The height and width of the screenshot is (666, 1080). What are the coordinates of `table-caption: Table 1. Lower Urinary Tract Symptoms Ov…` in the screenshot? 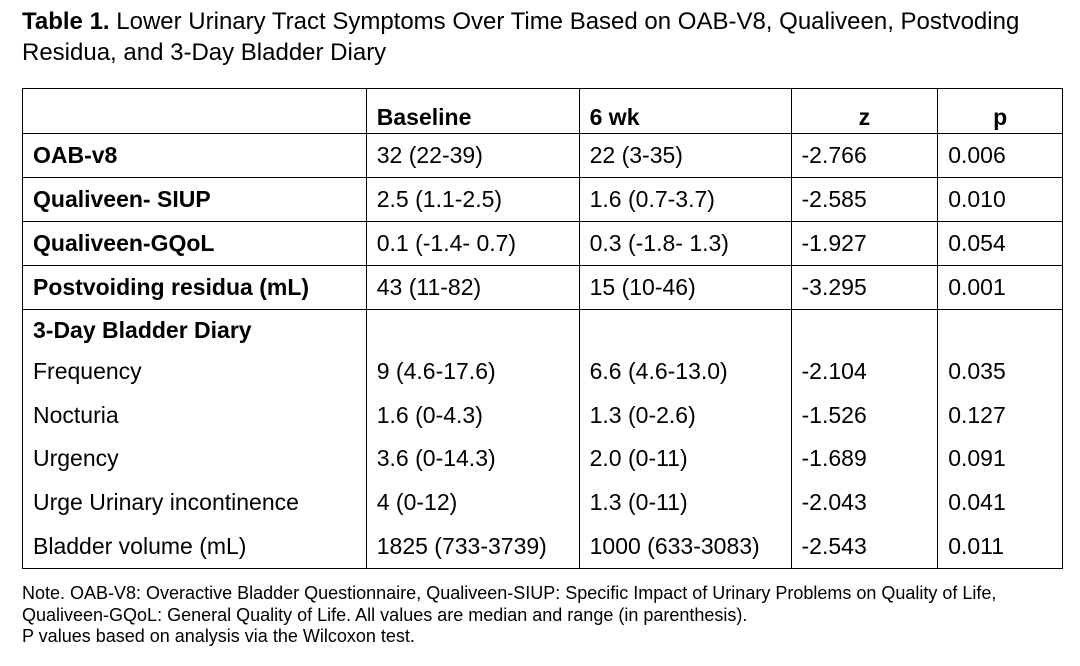 It's located at (547, 37).